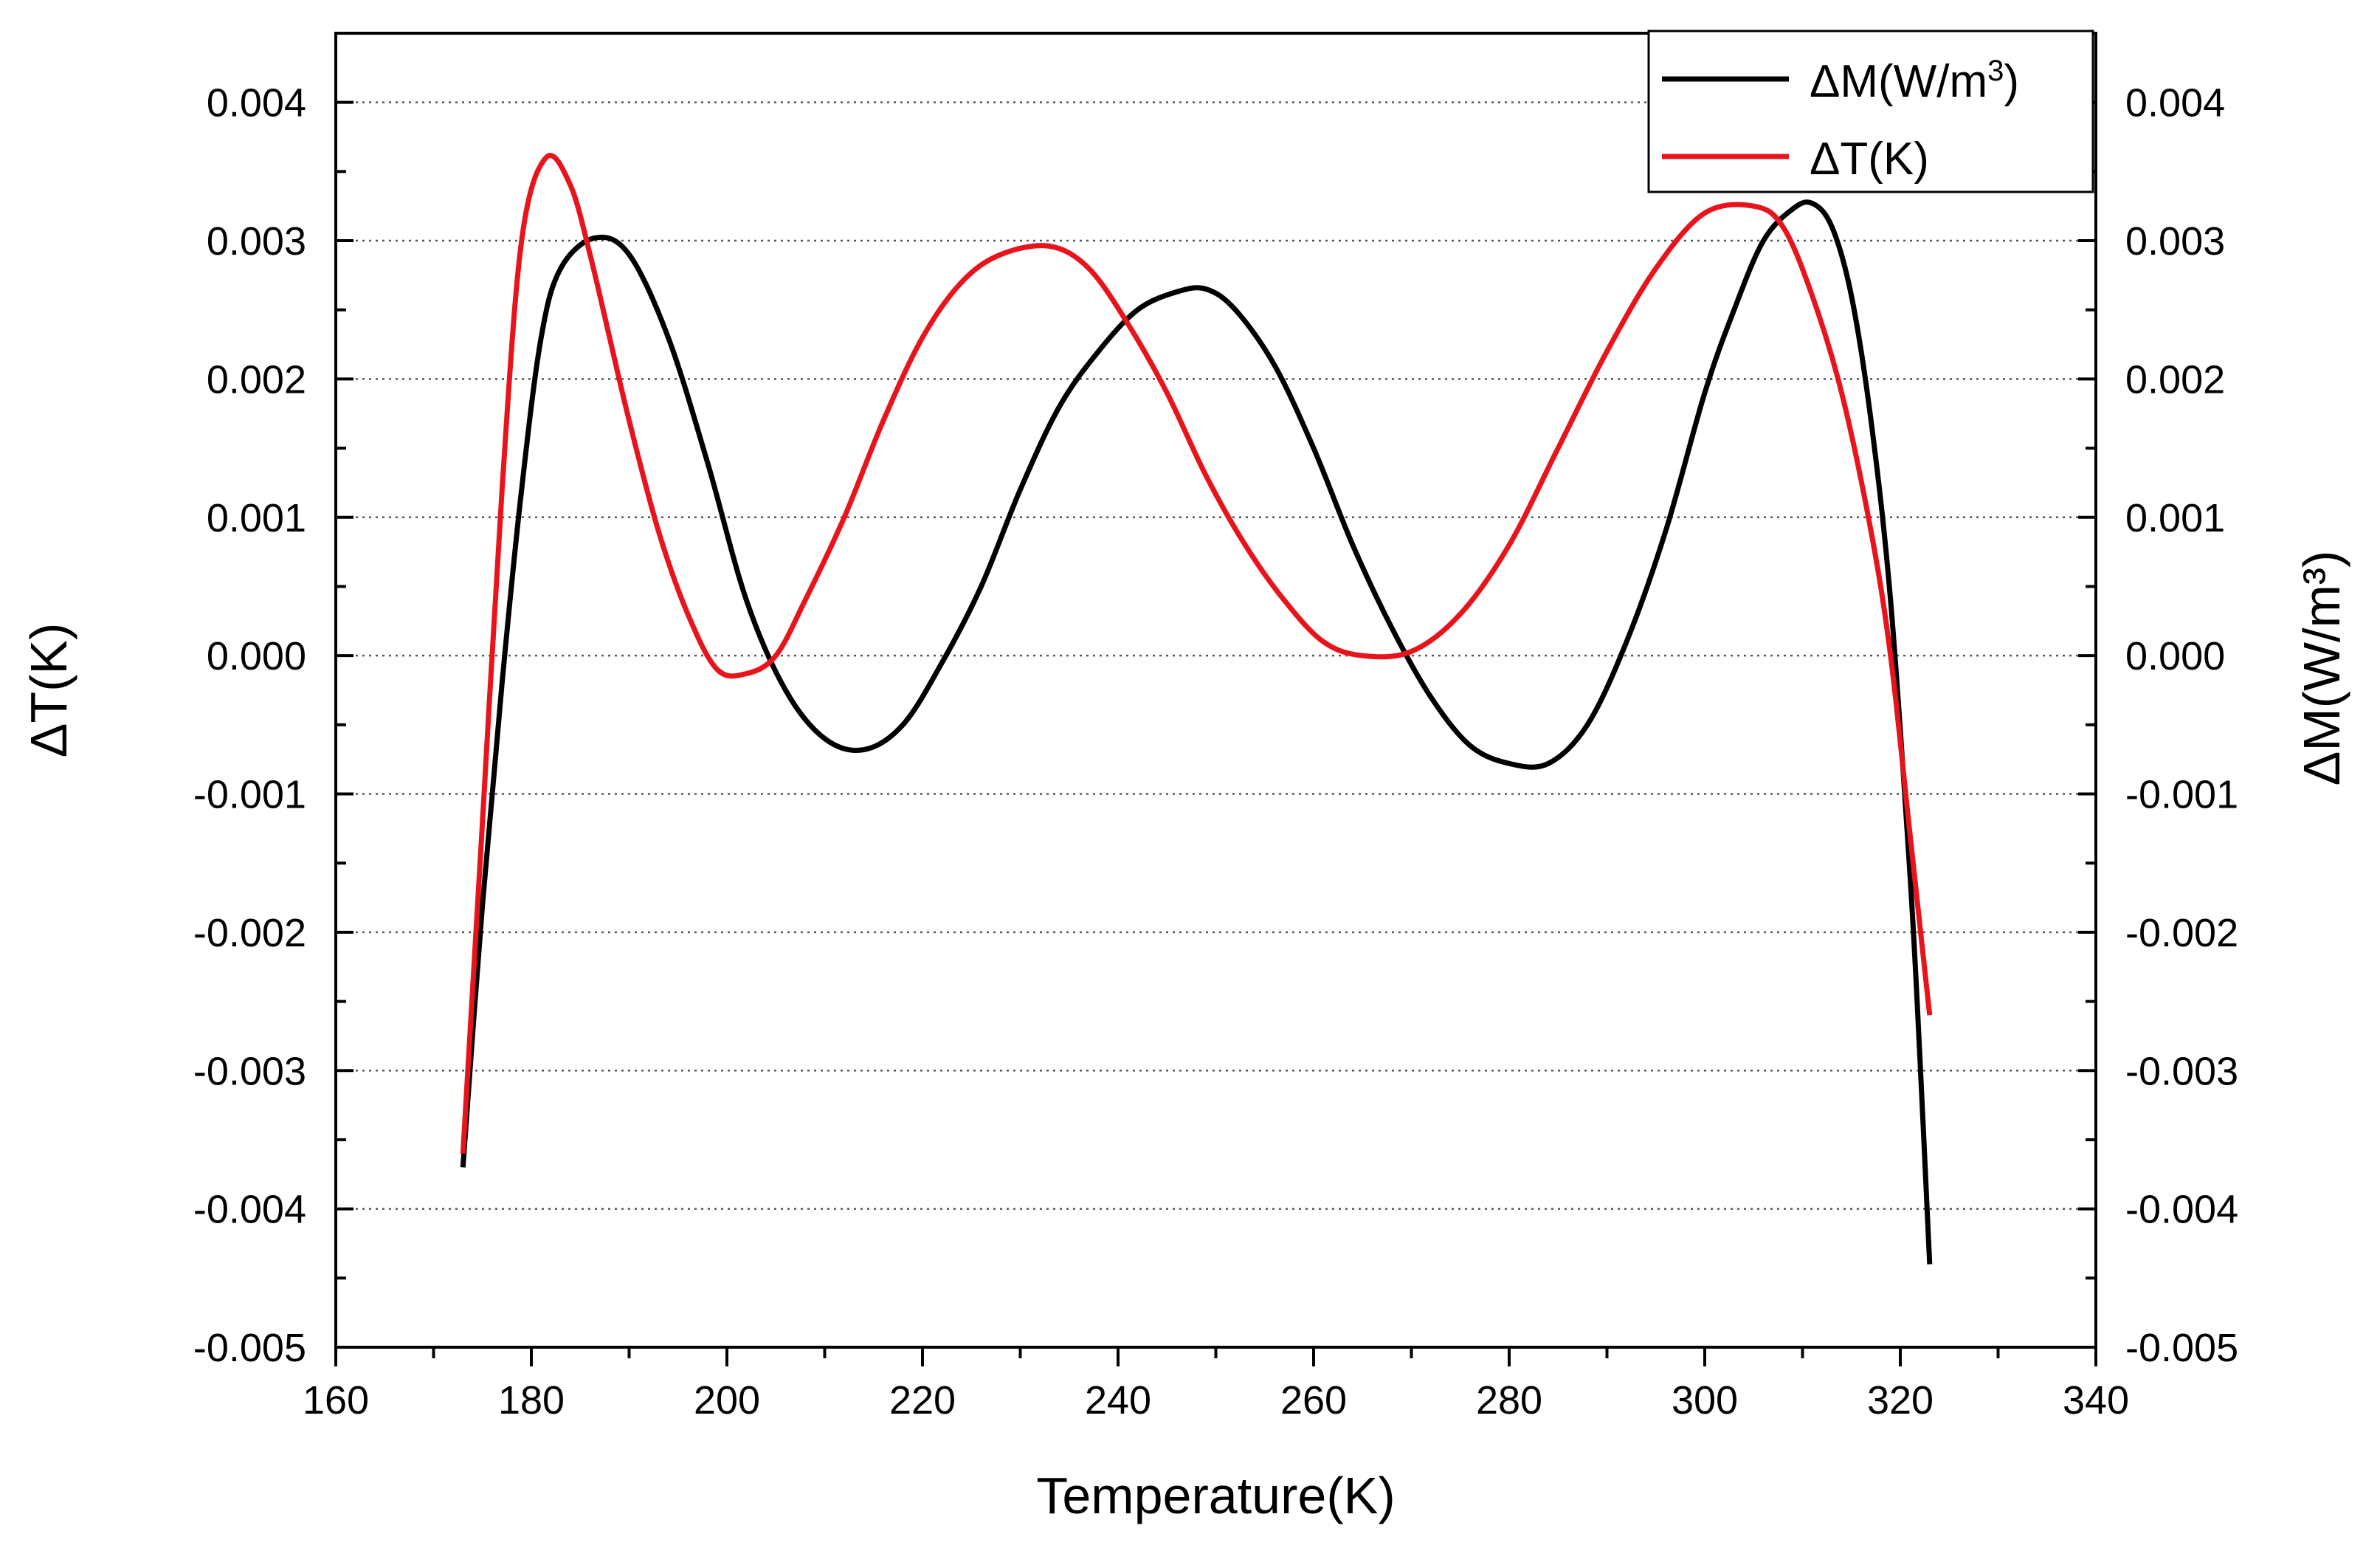  I want to click on x-tick-label: 320, so click(1901, 1400).